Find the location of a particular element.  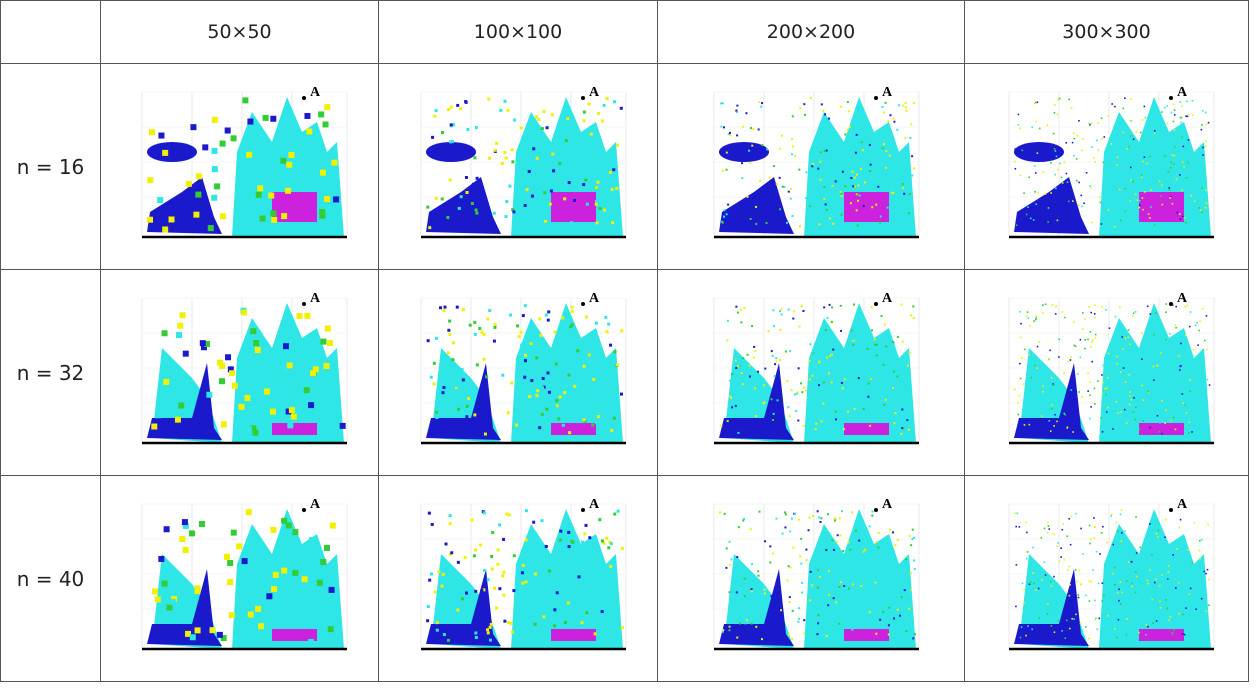

header-row: 50×50 100×100 200×200 300×300 is located at coordinates (624, 32).